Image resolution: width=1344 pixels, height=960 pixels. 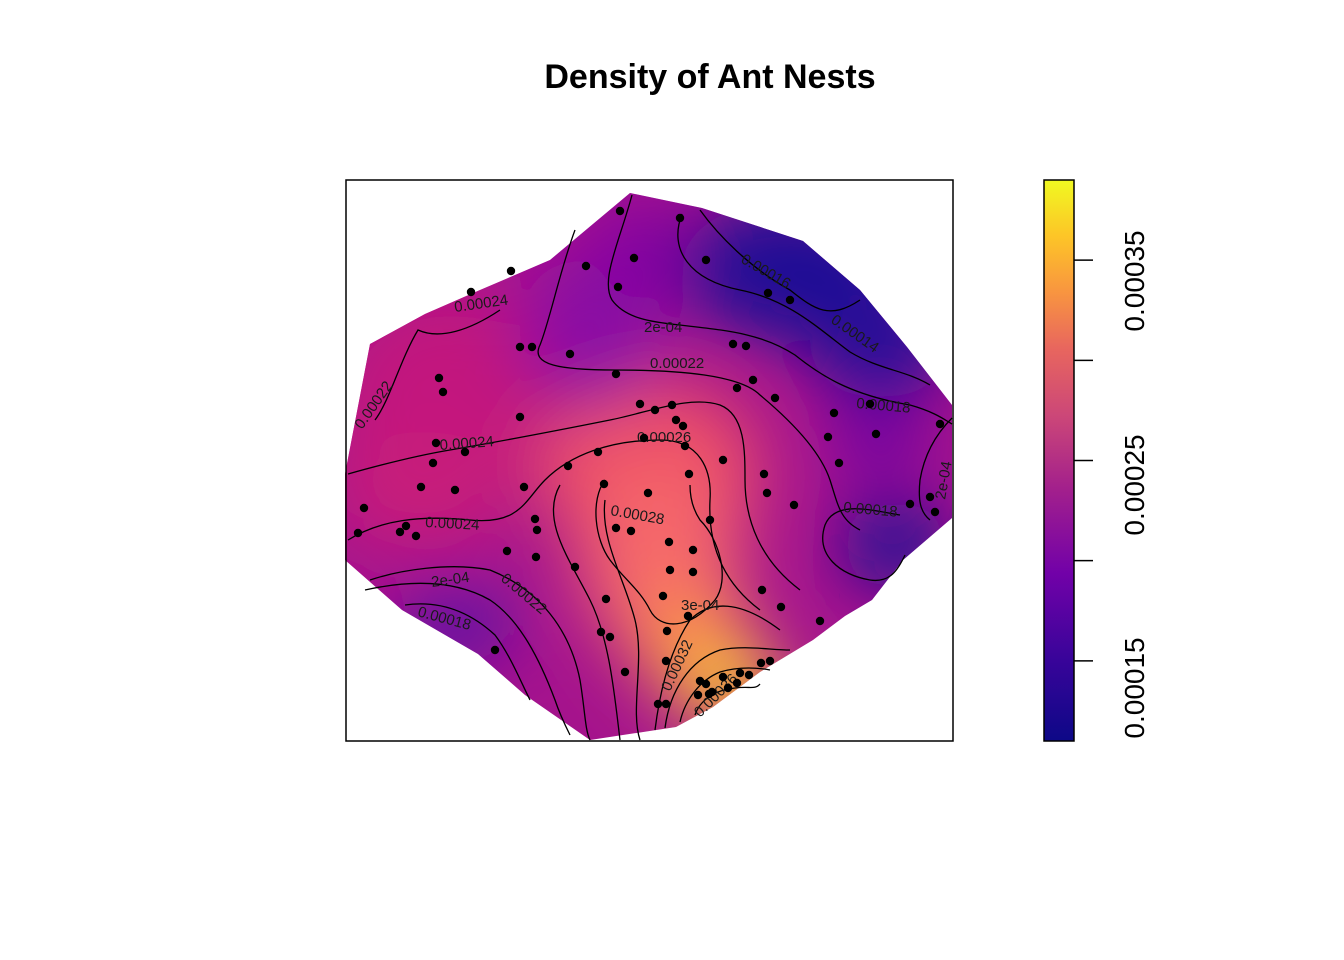 I want to click on colorbar-tick-label: 0.00035, so click(x=1134, y=280).